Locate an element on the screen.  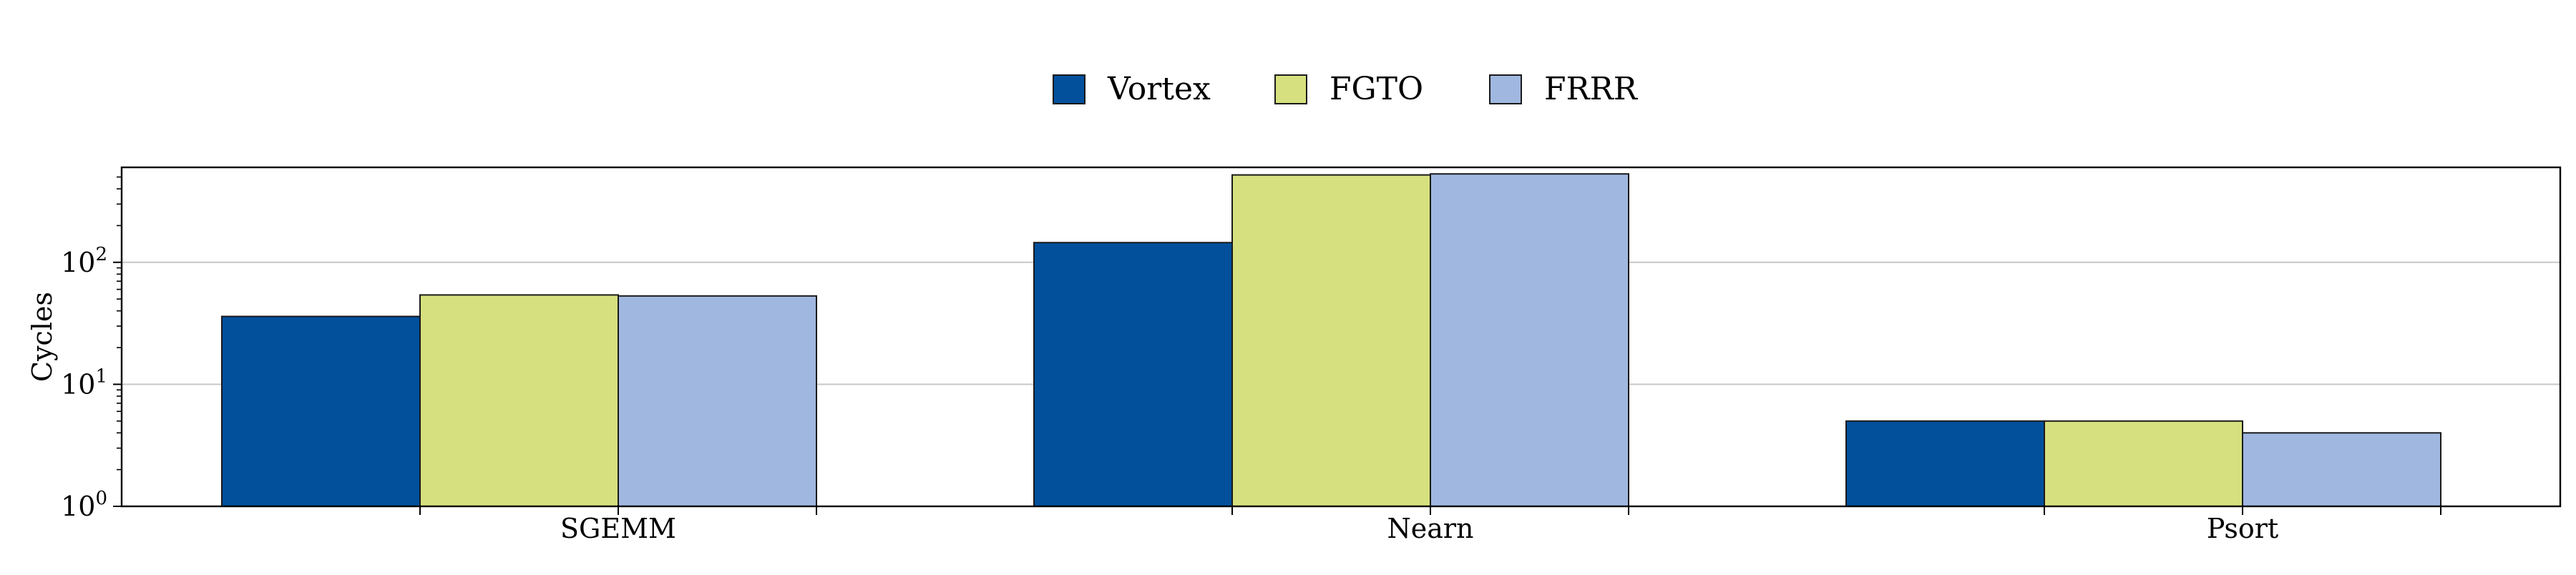
y-axis-label: Cycles is located at coordinates (42, 337).